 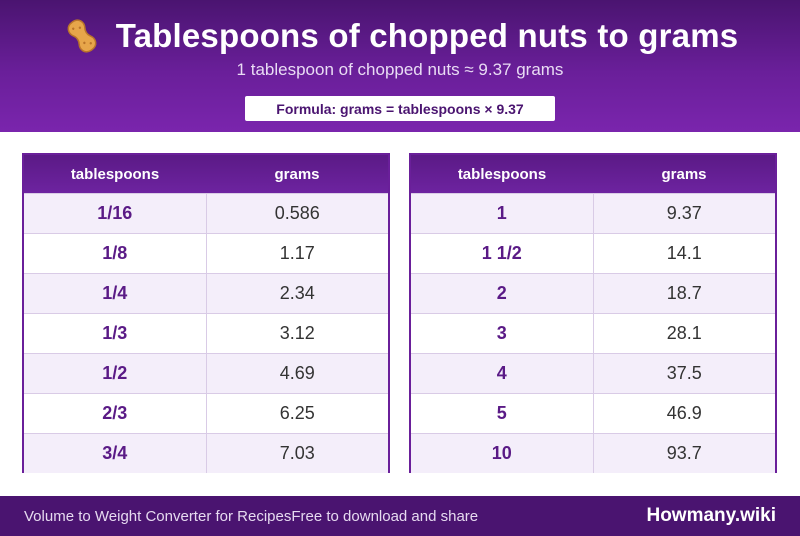 I want to click on footer-share-text: Free to download and share, so click(x=385, y=516).